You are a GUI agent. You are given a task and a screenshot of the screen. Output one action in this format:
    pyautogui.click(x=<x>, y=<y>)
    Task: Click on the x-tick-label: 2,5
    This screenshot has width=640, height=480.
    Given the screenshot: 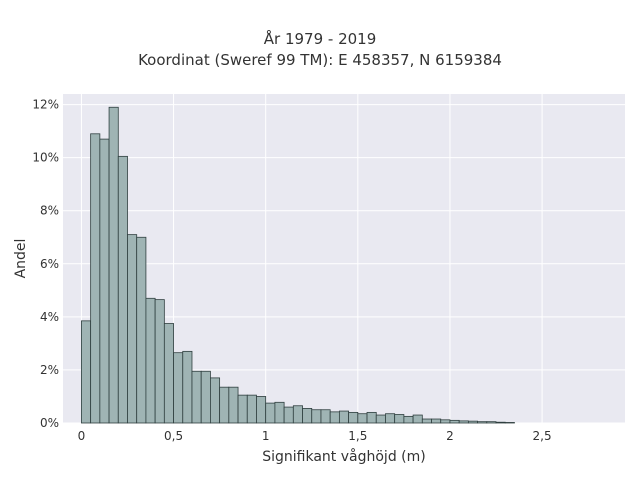 What is the action you would take?
    pyautogui.click(x=542, y=436)
    